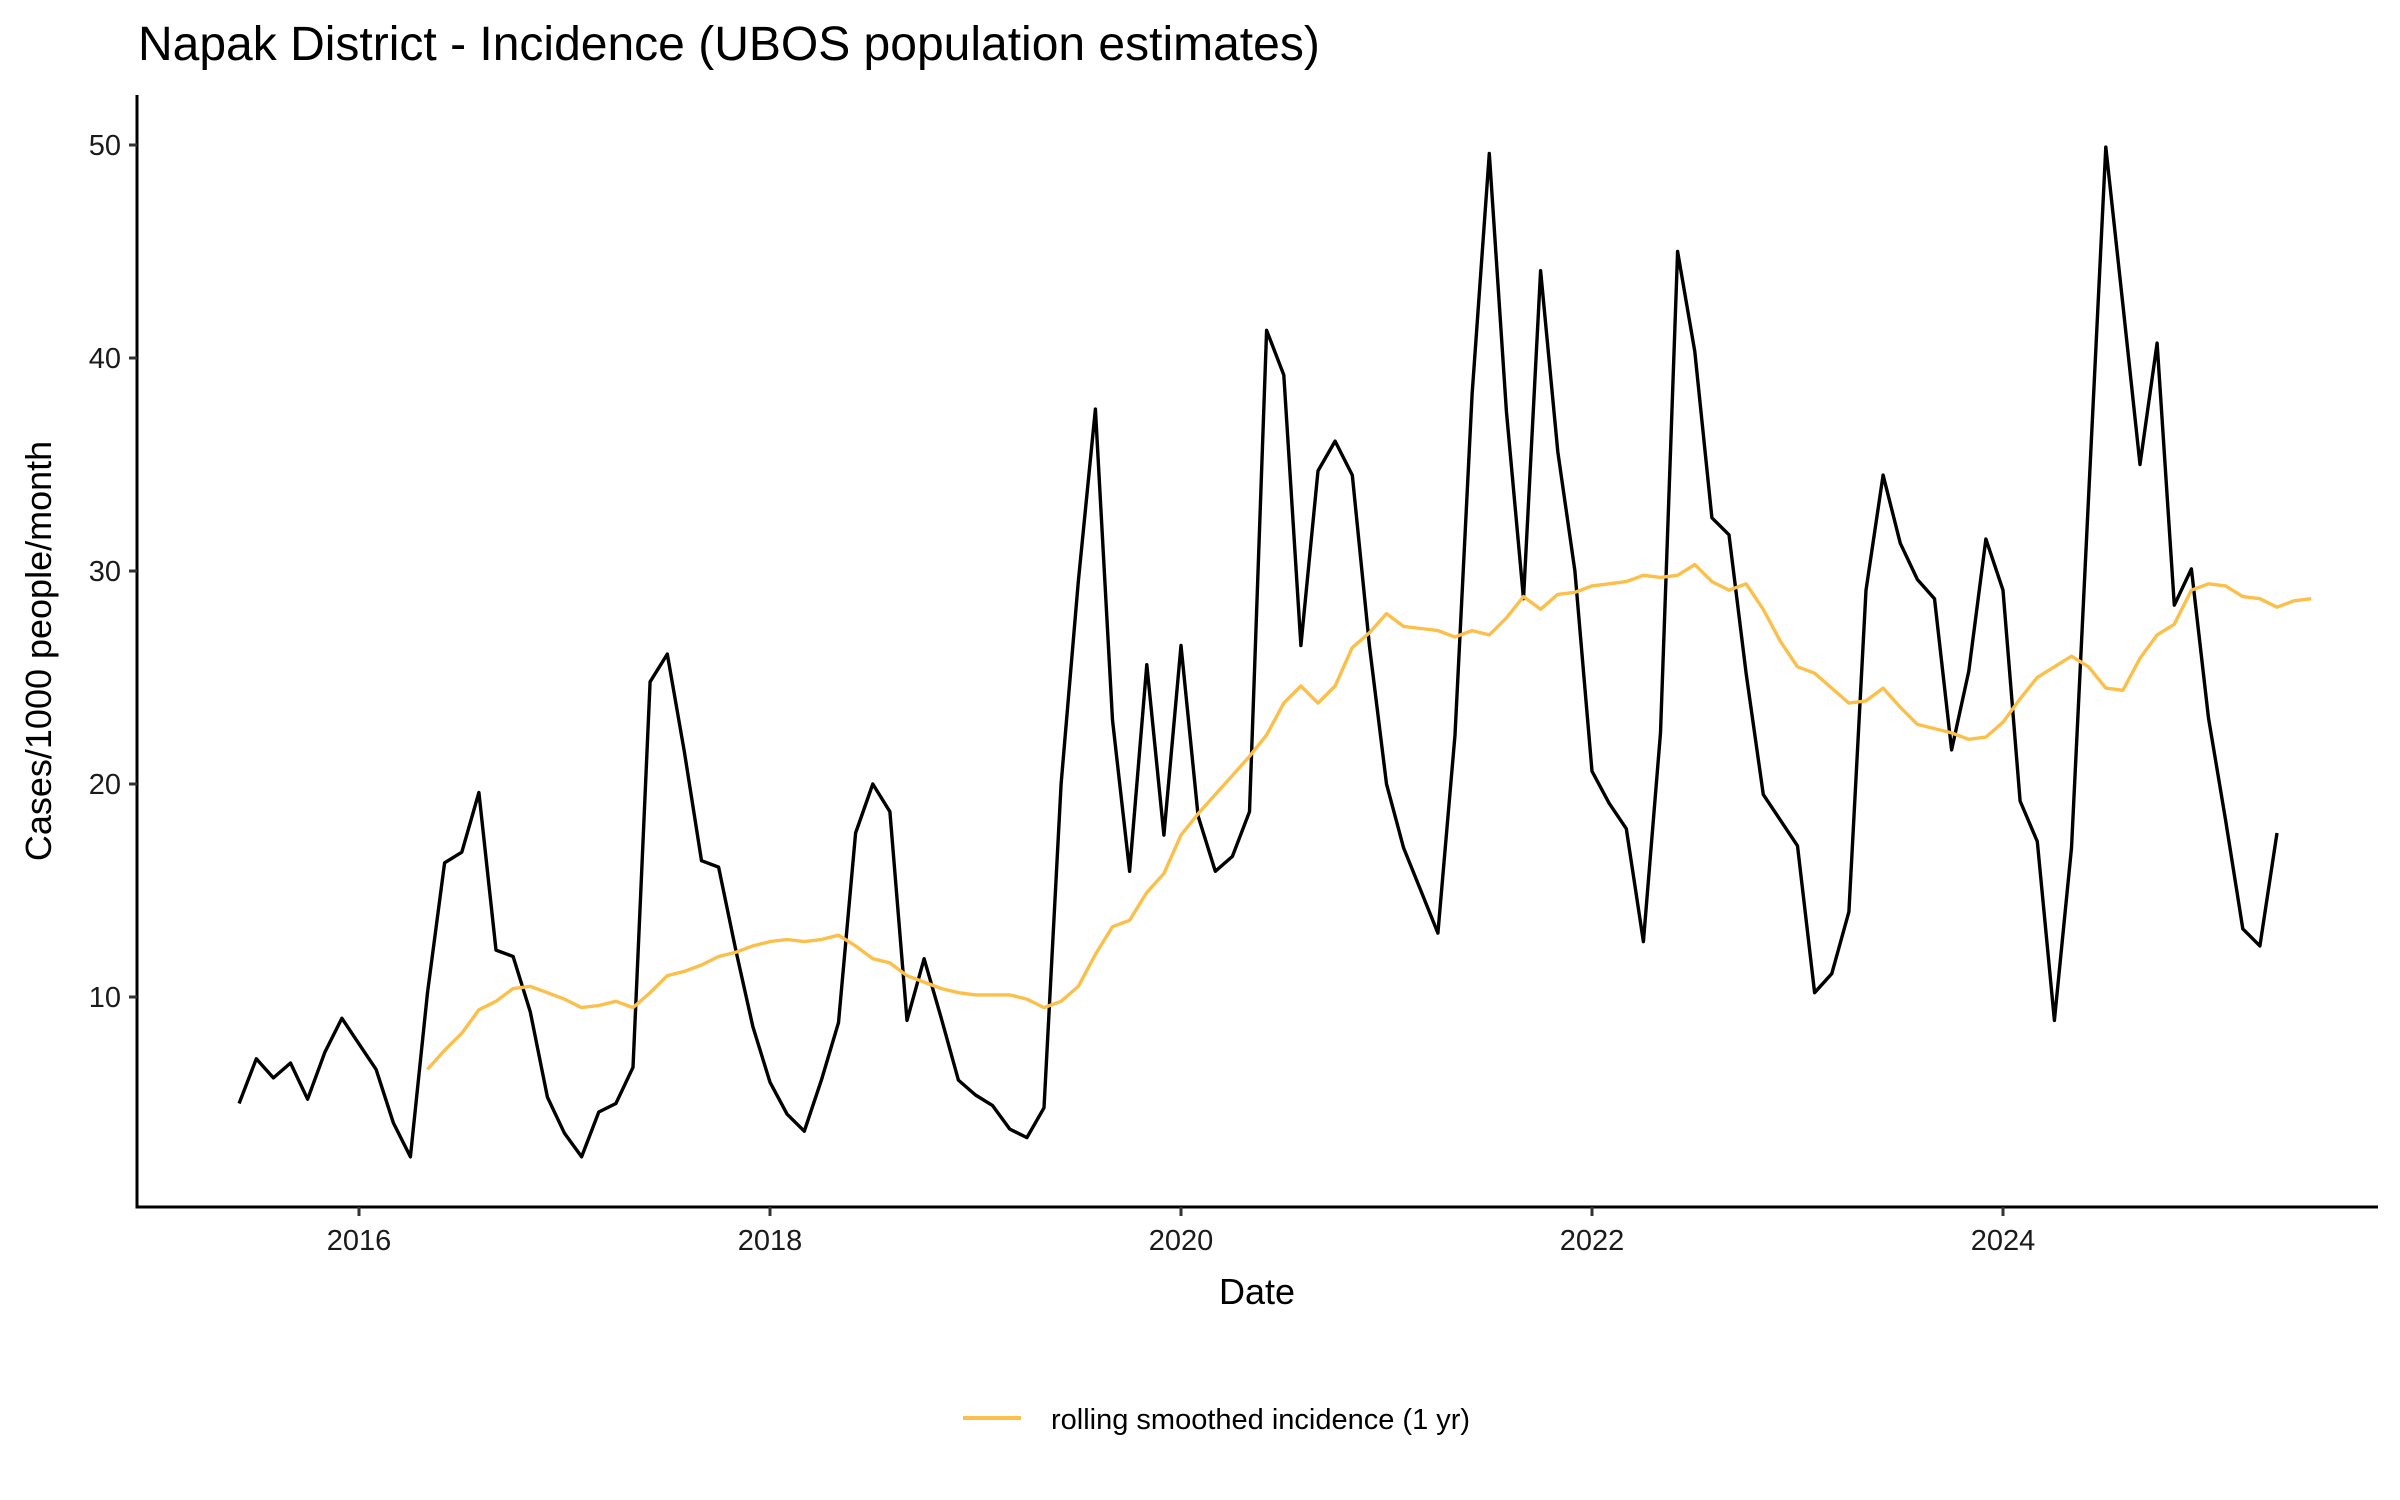 This screenshot has height=1500, width=2400. Describe the element at coordinates (105, 998) in the screenshot. I see `y-tick-label: 10` at that location.